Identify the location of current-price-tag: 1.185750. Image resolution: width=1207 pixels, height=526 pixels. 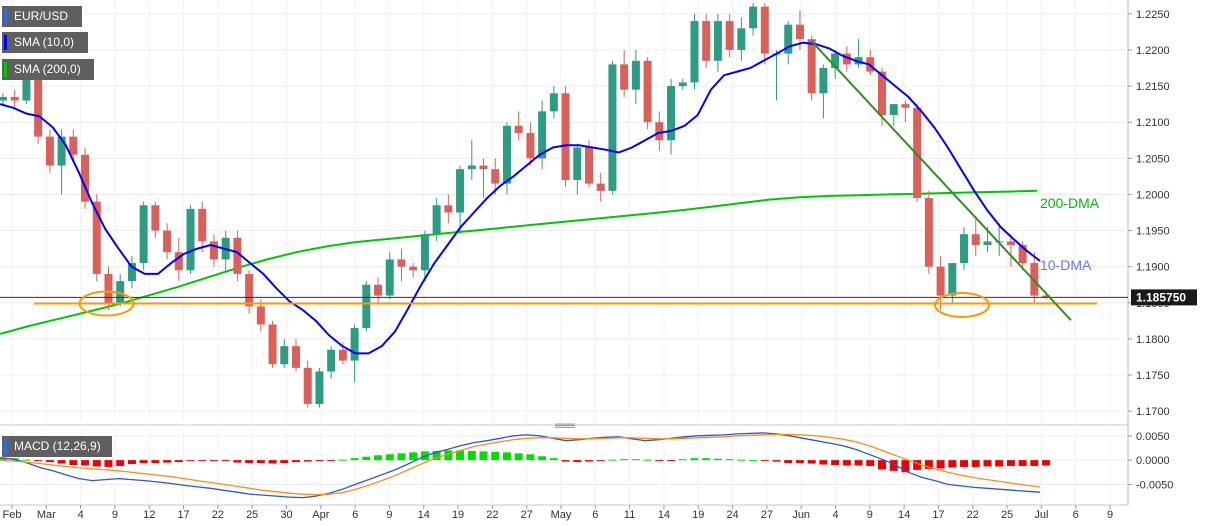
(1164, 297).